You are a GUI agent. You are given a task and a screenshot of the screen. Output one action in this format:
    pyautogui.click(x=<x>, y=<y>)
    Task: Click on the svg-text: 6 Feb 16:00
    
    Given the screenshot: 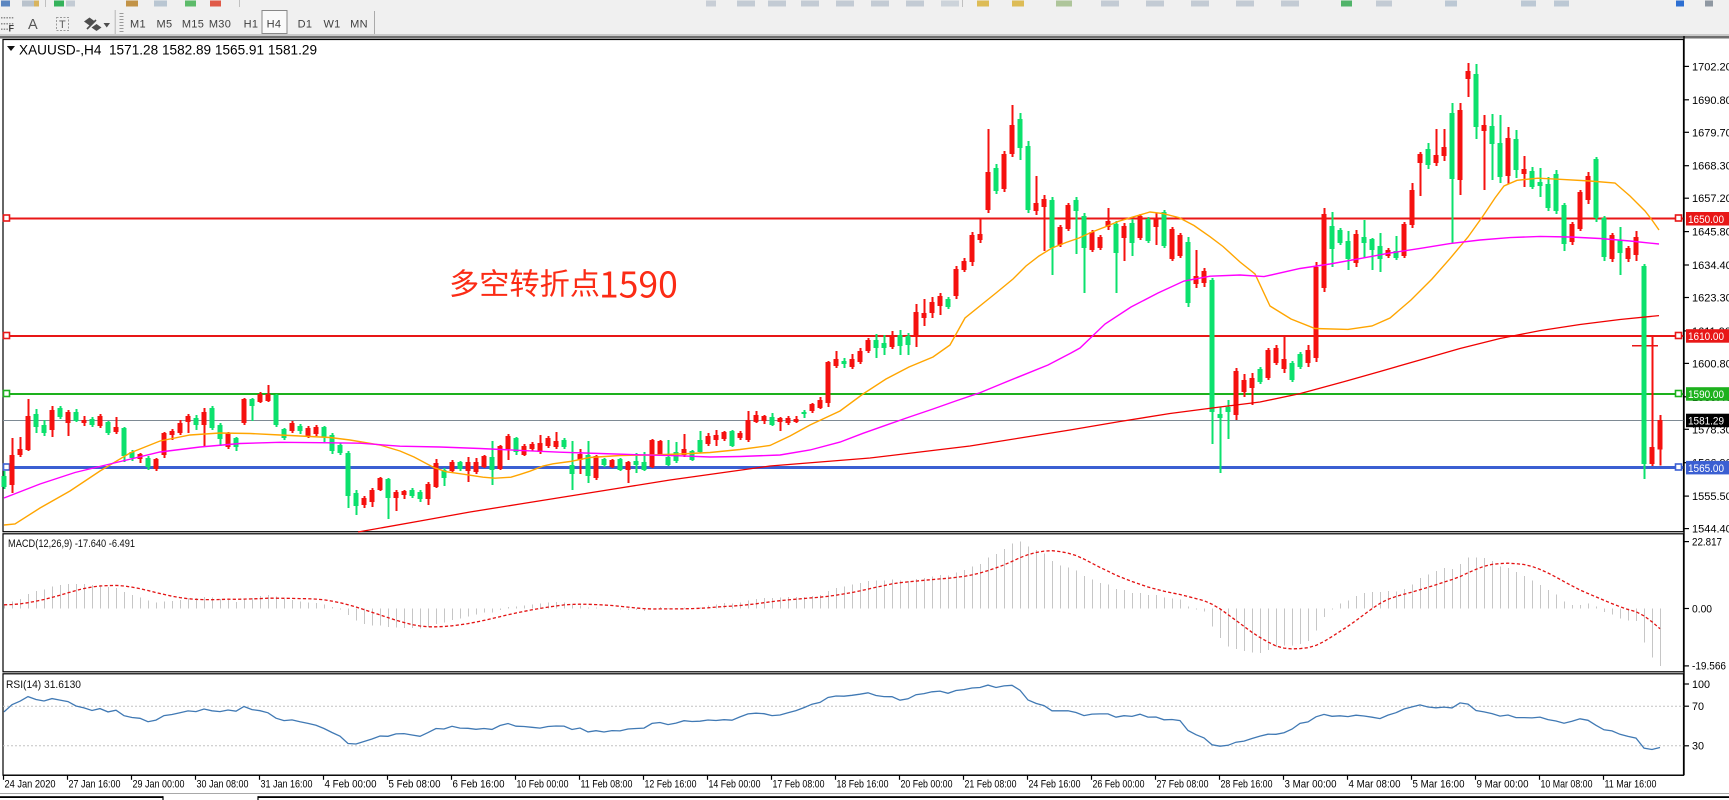 What is the action you would take?
    pyautogui.click(x=479, y=784)
    